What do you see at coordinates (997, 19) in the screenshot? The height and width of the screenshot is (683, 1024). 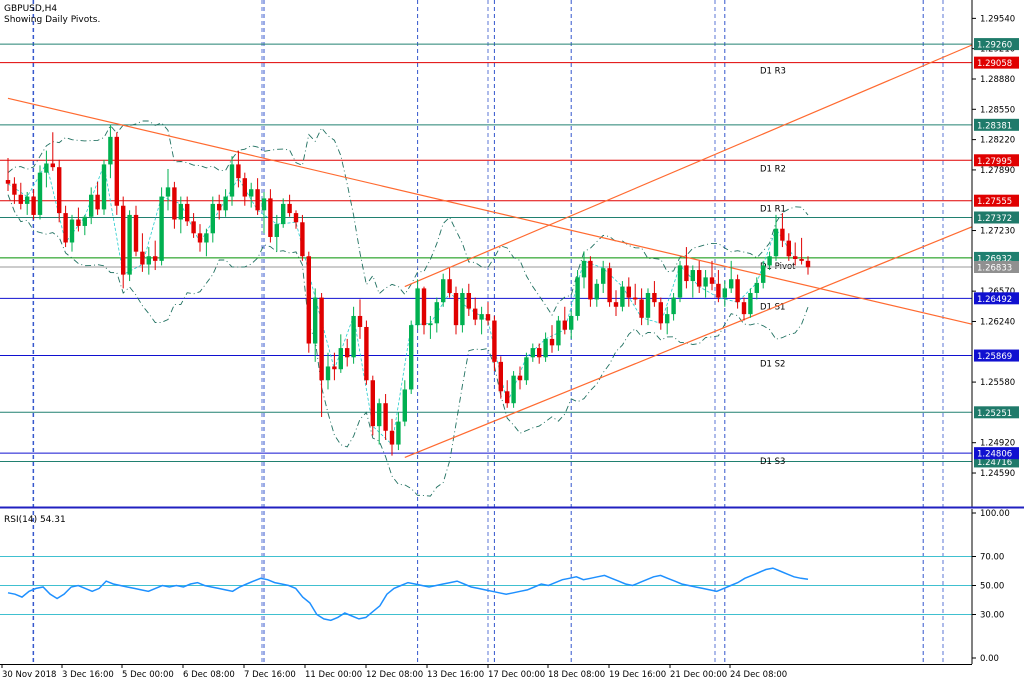 I see `price-tick-label: 1.29540` at bounding box center [997, 19].